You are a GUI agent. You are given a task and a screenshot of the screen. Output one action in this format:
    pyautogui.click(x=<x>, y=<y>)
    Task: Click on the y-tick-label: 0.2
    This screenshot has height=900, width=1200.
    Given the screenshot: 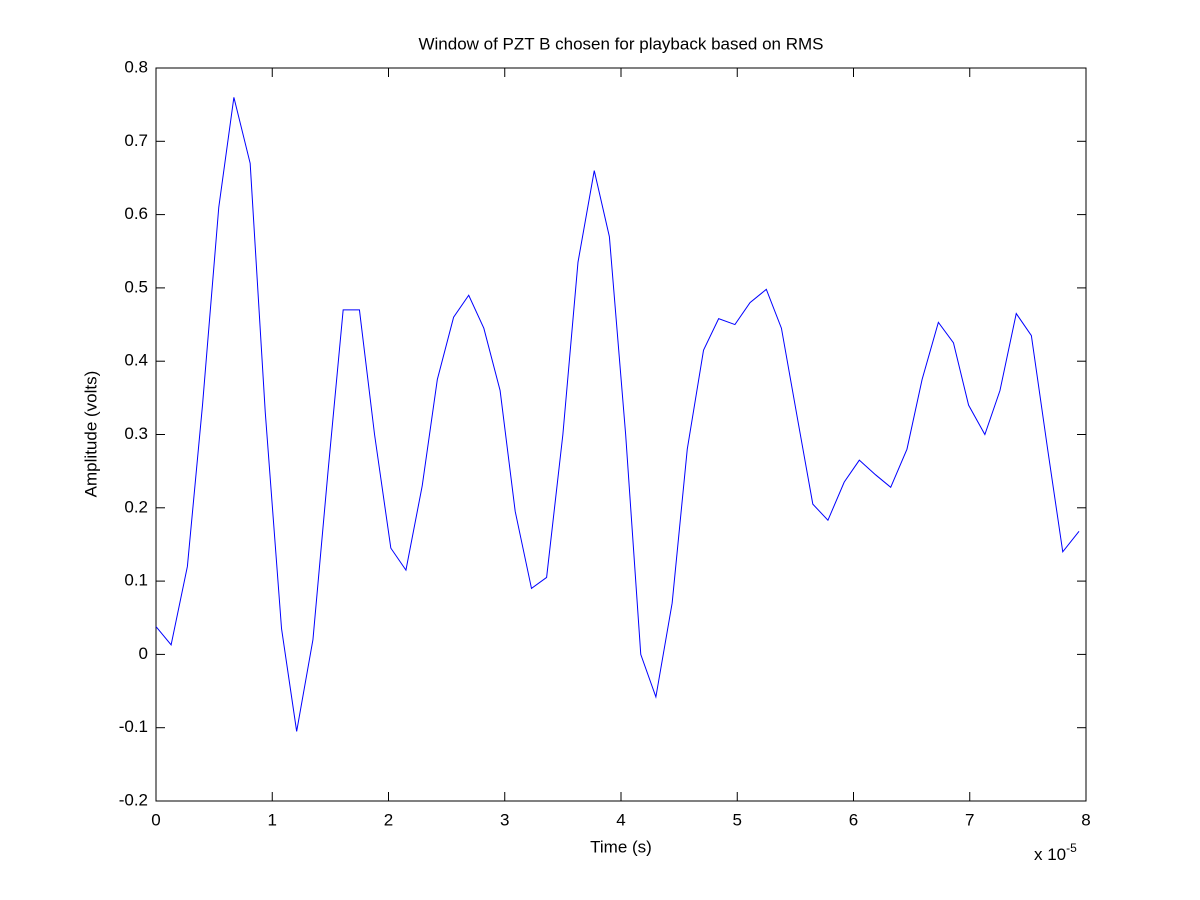 What is the action you would take?
    pyautogui.click(x=136, y=506)
    